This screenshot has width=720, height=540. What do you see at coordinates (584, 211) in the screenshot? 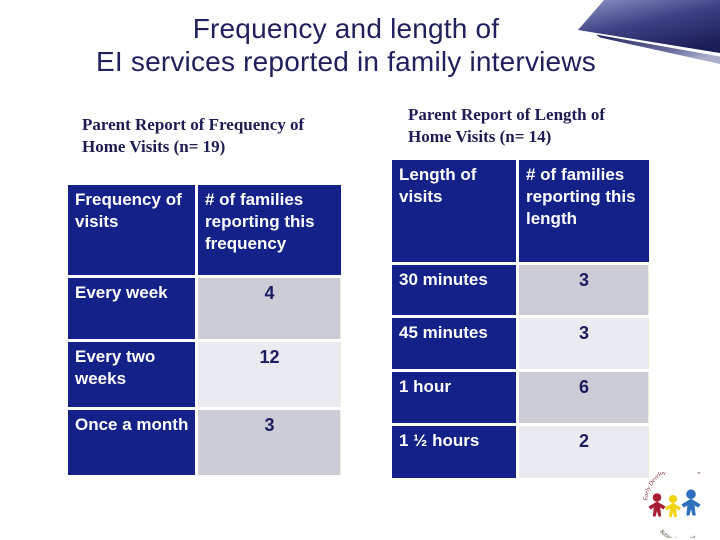
I see `length-table-col2-header: # of families reporting this length` at bounding box center [584, 211].